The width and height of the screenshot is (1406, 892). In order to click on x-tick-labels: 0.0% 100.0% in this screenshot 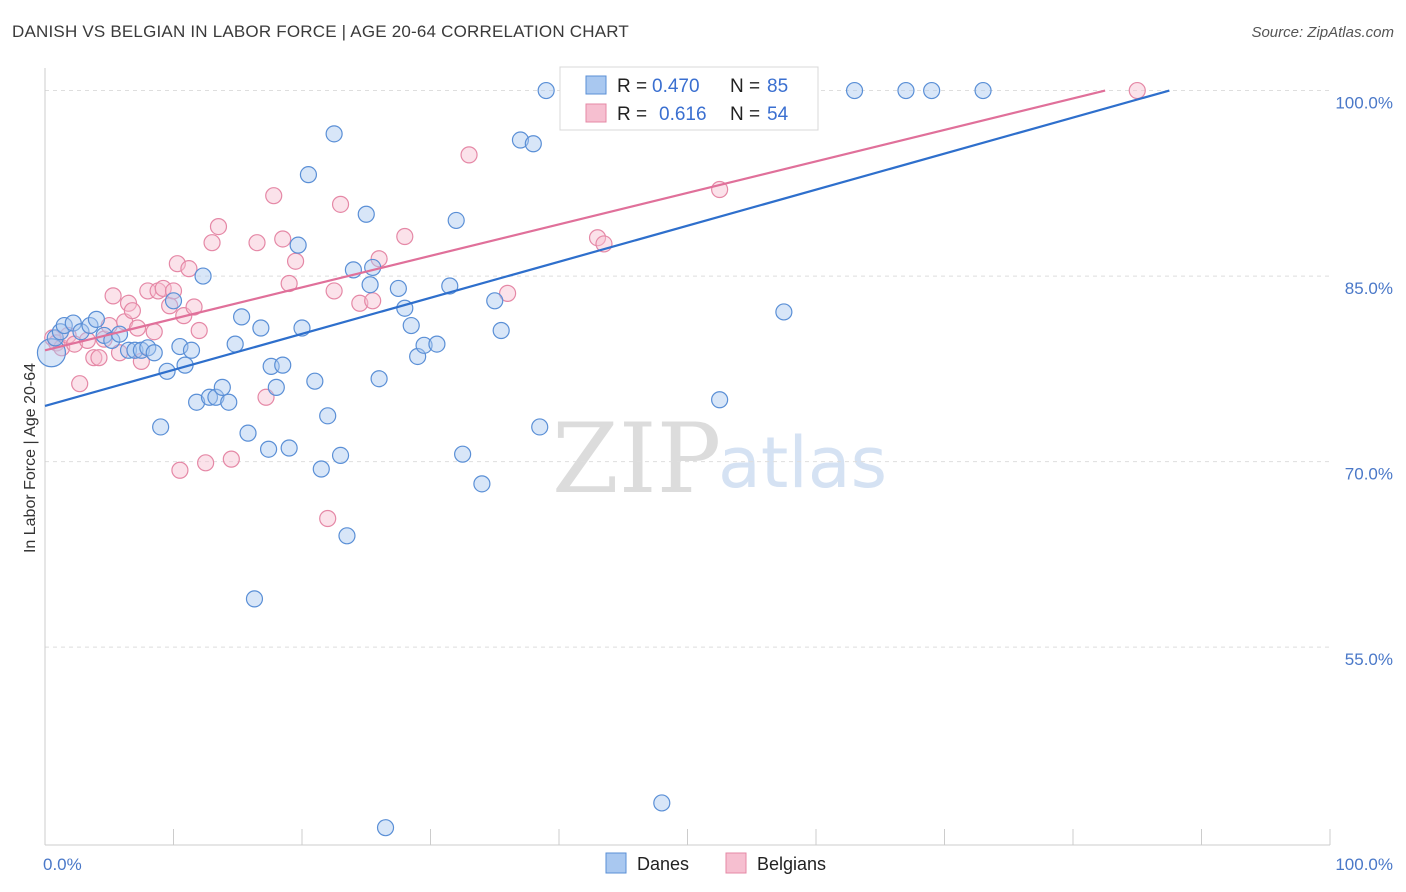, I will do `click(718, 864)`.